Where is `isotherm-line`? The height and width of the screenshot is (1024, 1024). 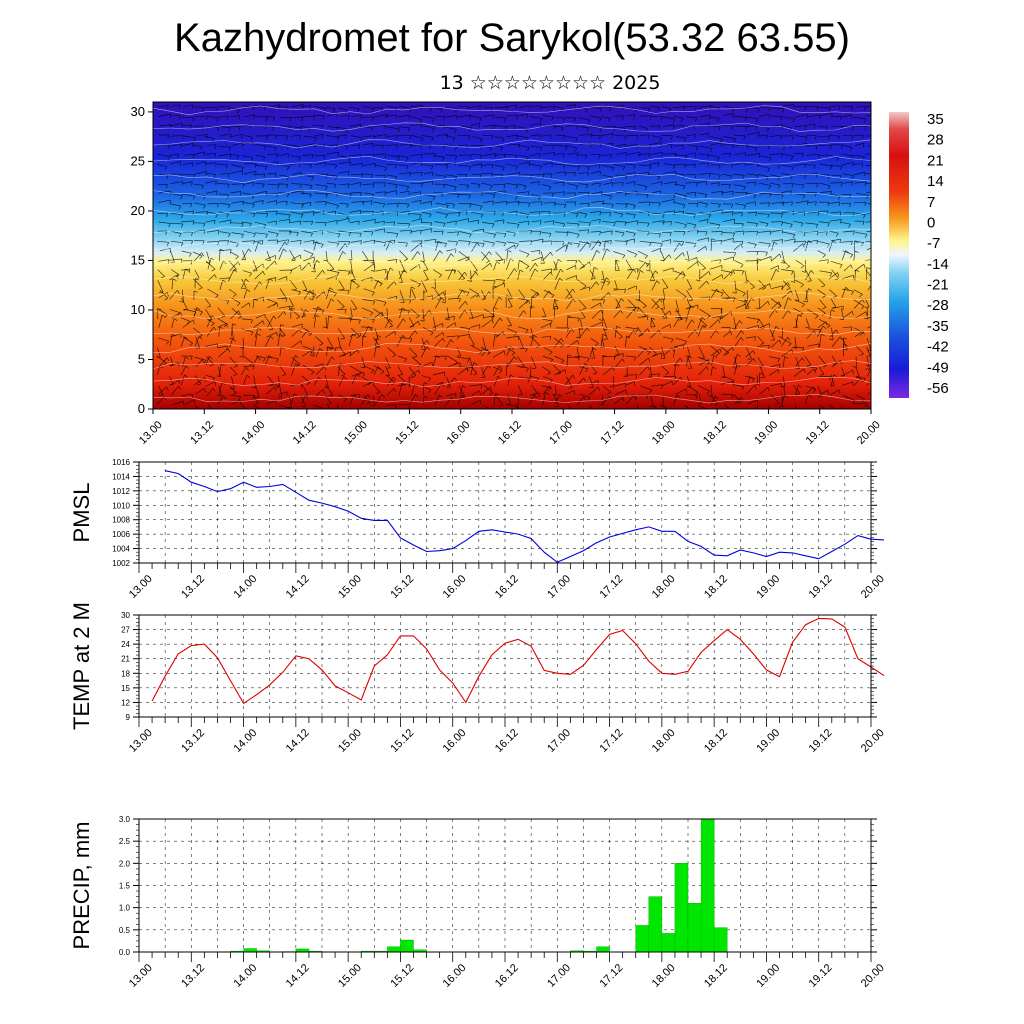
isotherm-line is located at coordinates (512, 212).